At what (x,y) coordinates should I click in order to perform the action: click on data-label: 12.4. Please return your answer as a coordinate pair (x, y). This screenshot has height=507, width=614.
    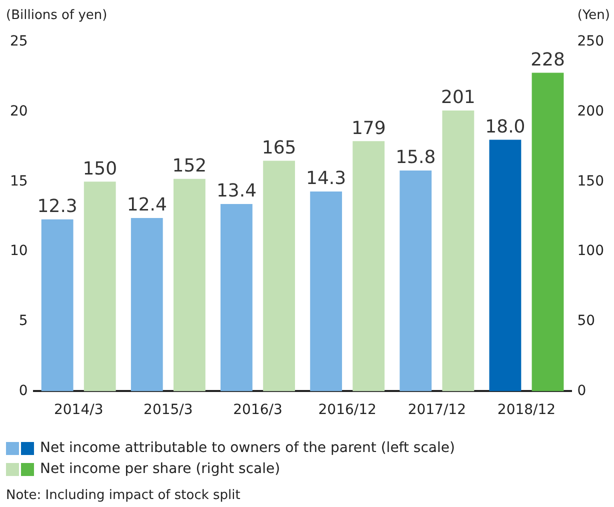
    Looking at the image, I should click on (146, 205).